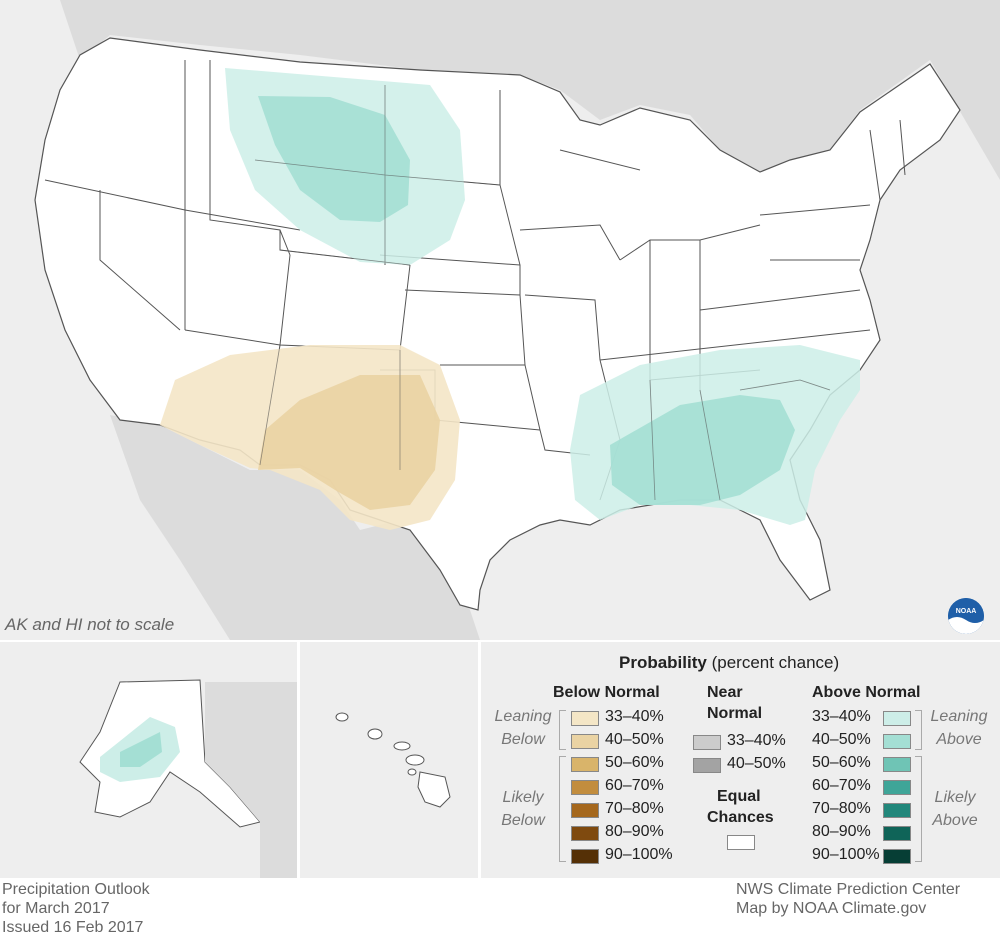  Describe the element at coordinates (918, 730) in the screenshot. I see `leaning-above-bracket` at that location.